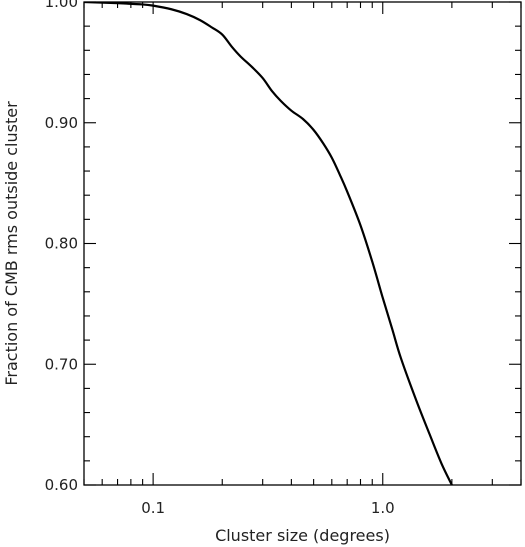 Image resolution: width=525 pixels, height=547 pixels. Describe the element at coordinates (153, 508) in the screenshot. I see `x-tick-label: 0.1` at that location.